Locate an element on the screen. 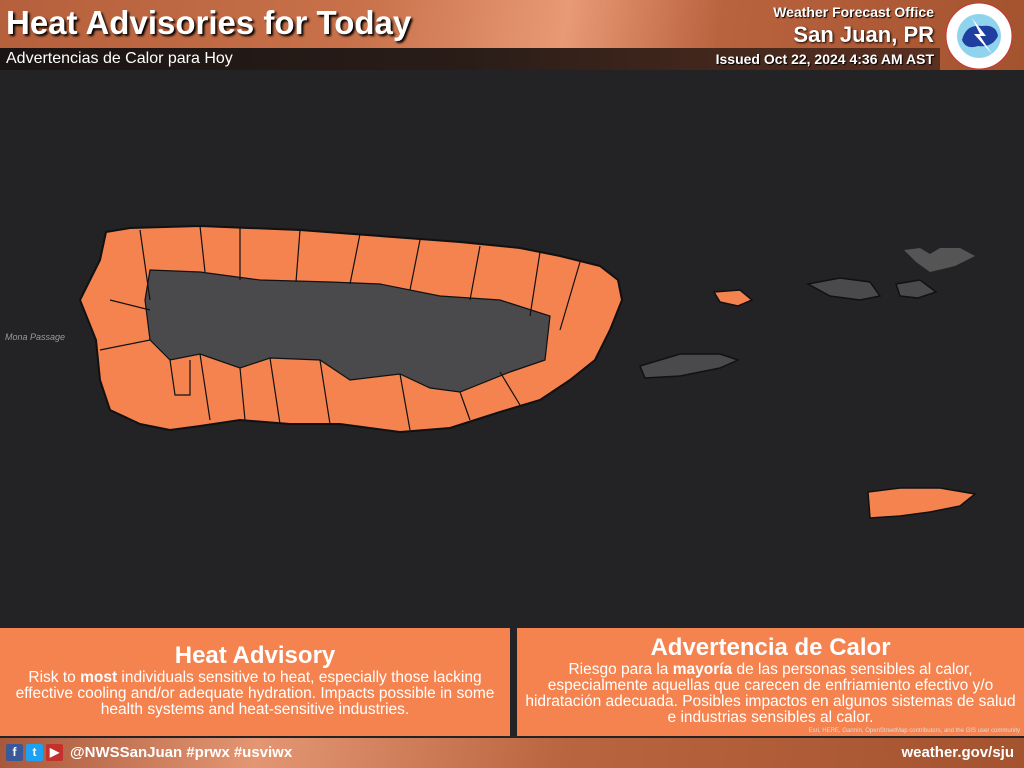 This screenshot has height=768, width=1024. st-thomas-island is located at coordinates (843, 289).